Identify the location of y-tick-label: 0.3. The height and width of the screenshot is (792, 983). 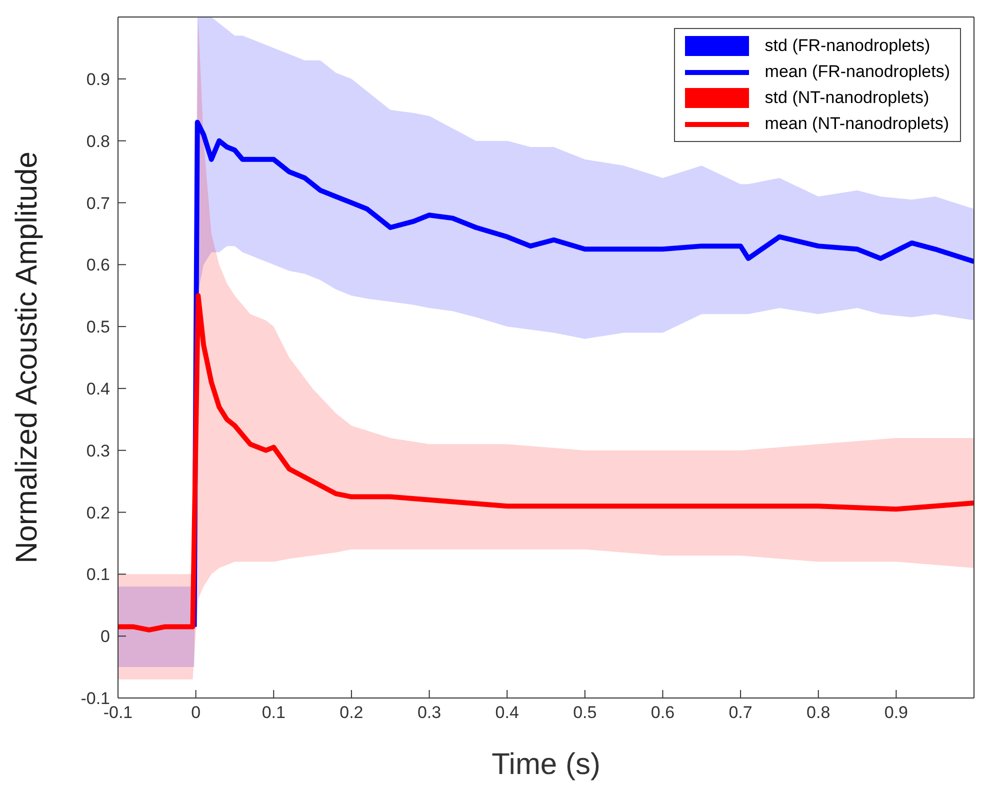
(98, 450).